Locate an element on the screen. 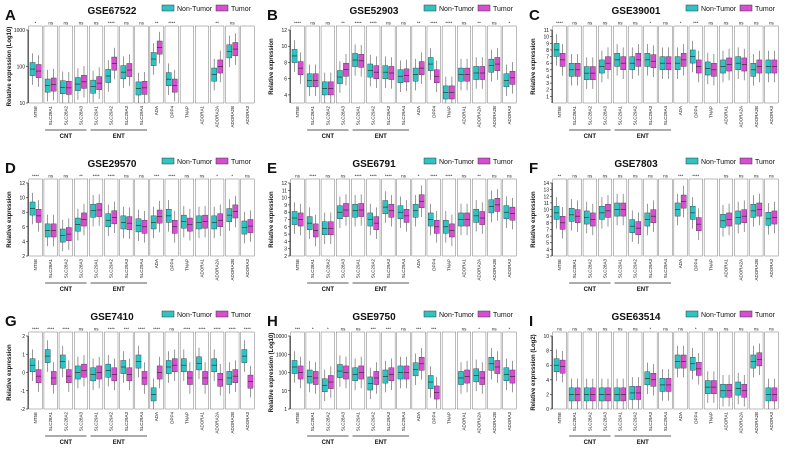 The width and height of the screenshot is (785, 459). panel-letter: D is located at coordinates (10, 168).